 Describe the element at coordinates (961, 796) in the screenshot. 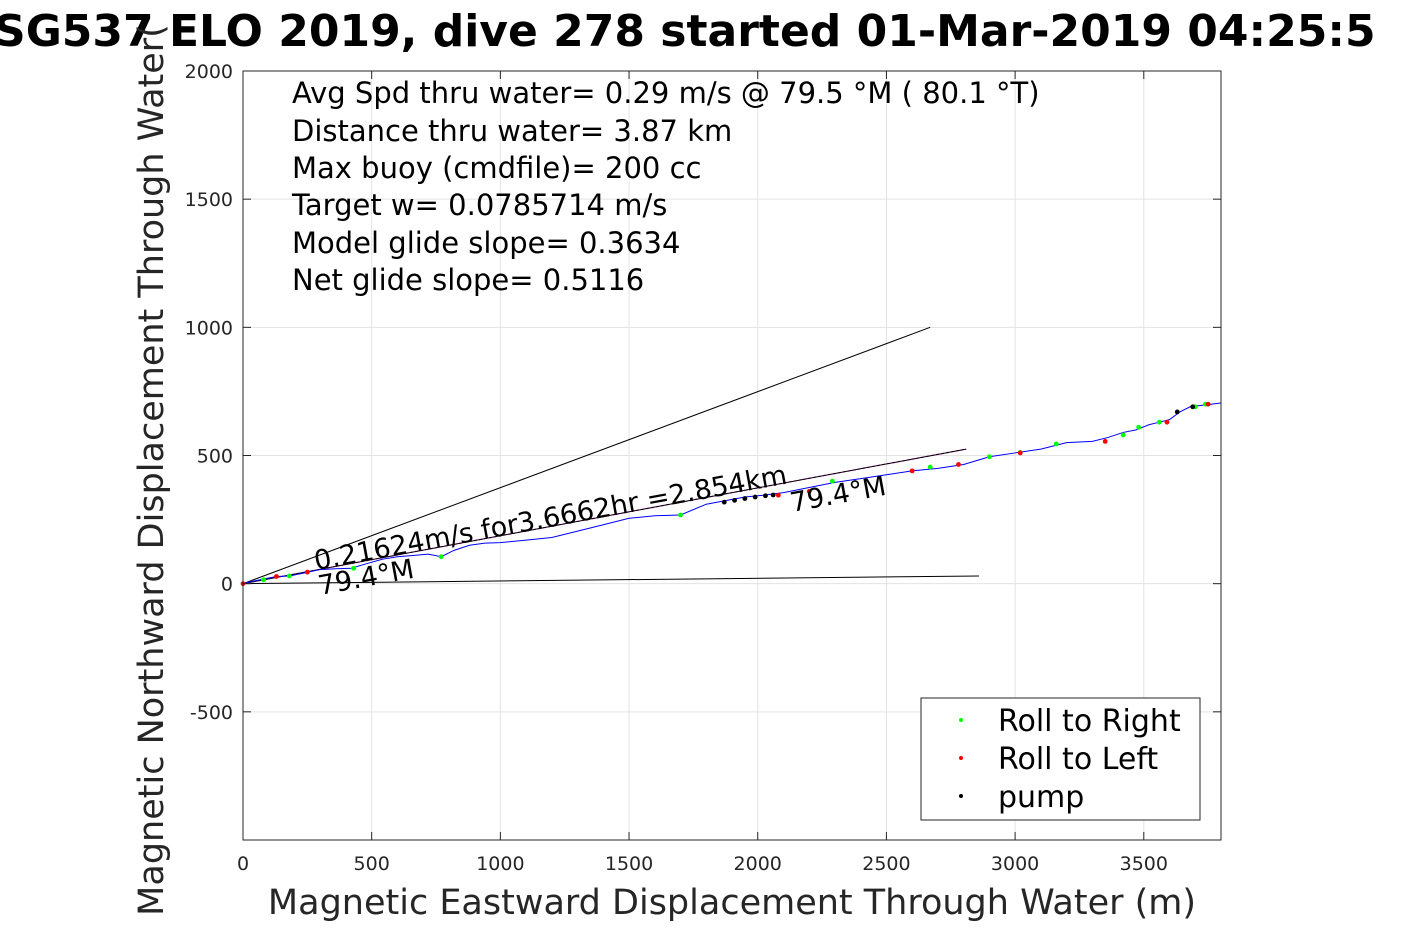

I see `legend-marker-pump` at that location.